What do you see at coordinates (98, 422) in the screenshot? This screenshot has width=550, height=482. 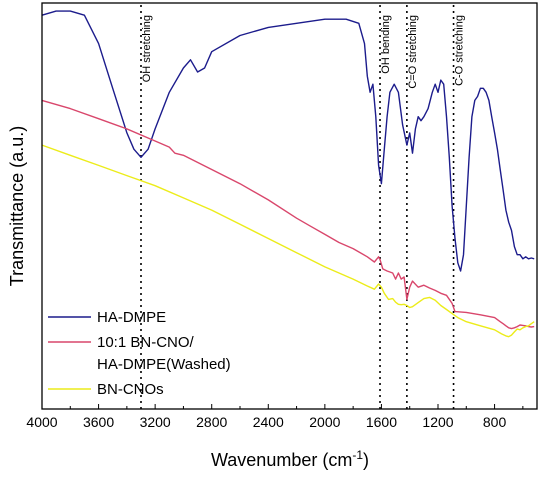 I see `x-tick-label: 3600` at bounding box center [98, 422].